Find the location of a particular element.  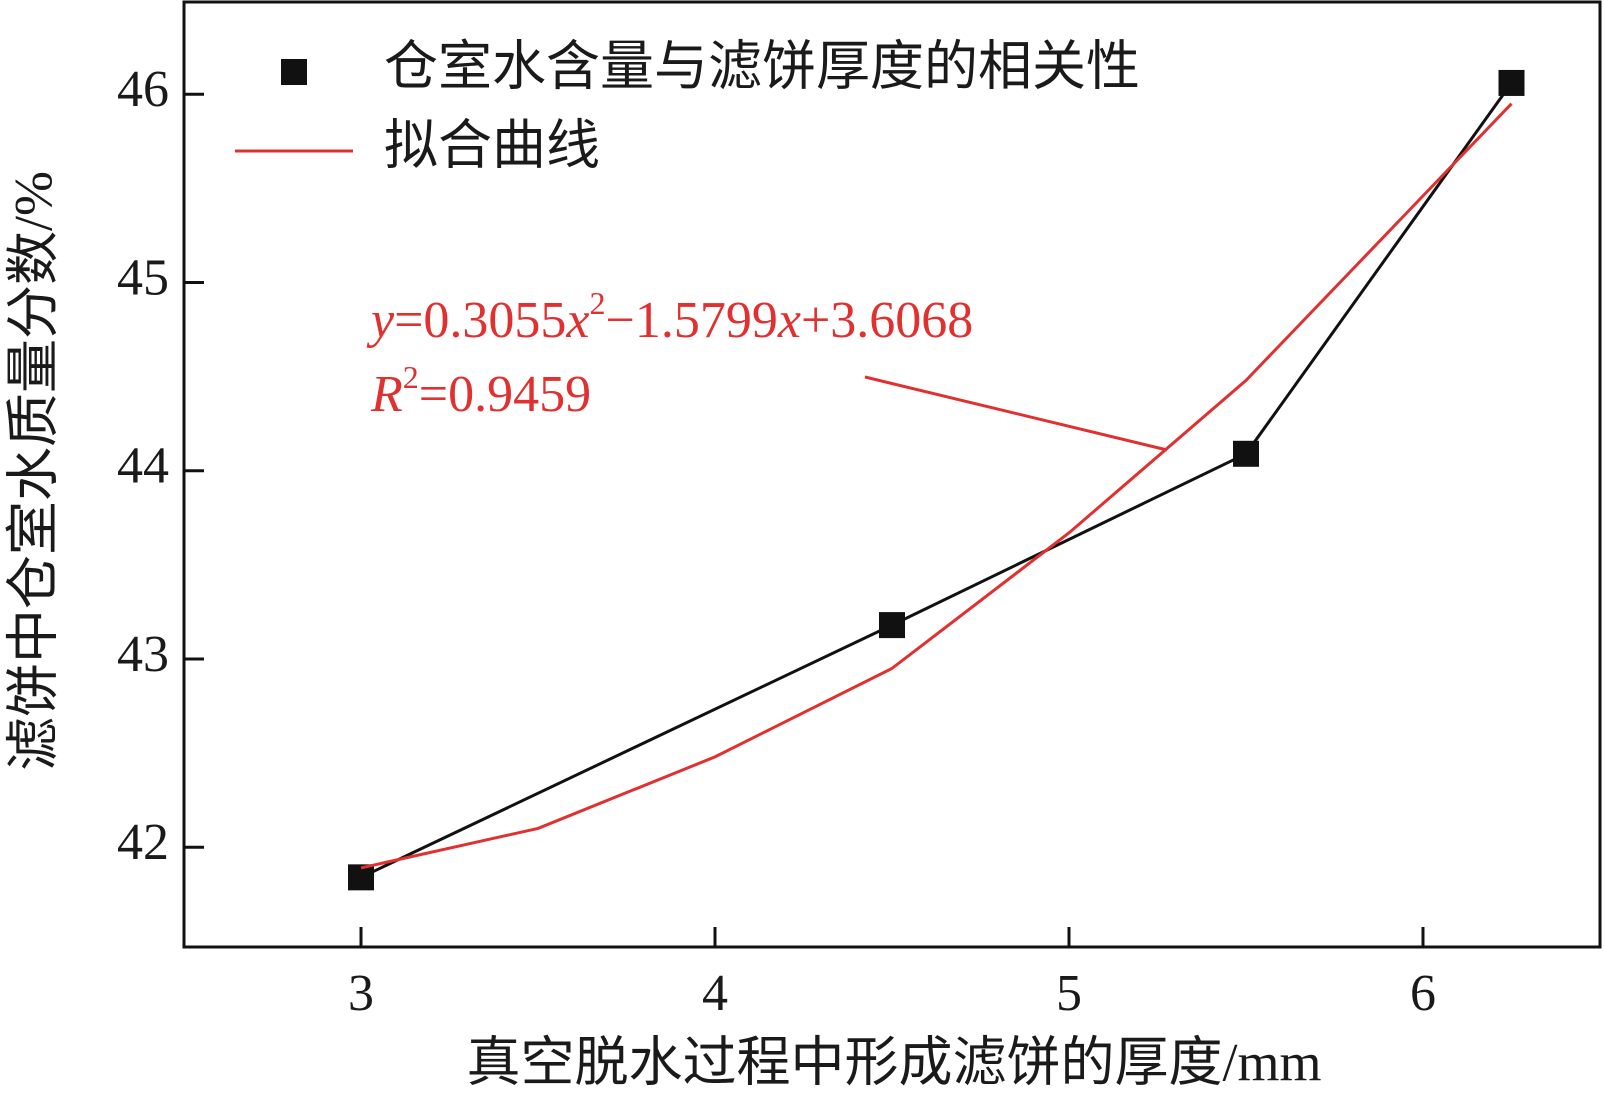

annotation: R2=0.9459 is located at coordinates (480, 391).